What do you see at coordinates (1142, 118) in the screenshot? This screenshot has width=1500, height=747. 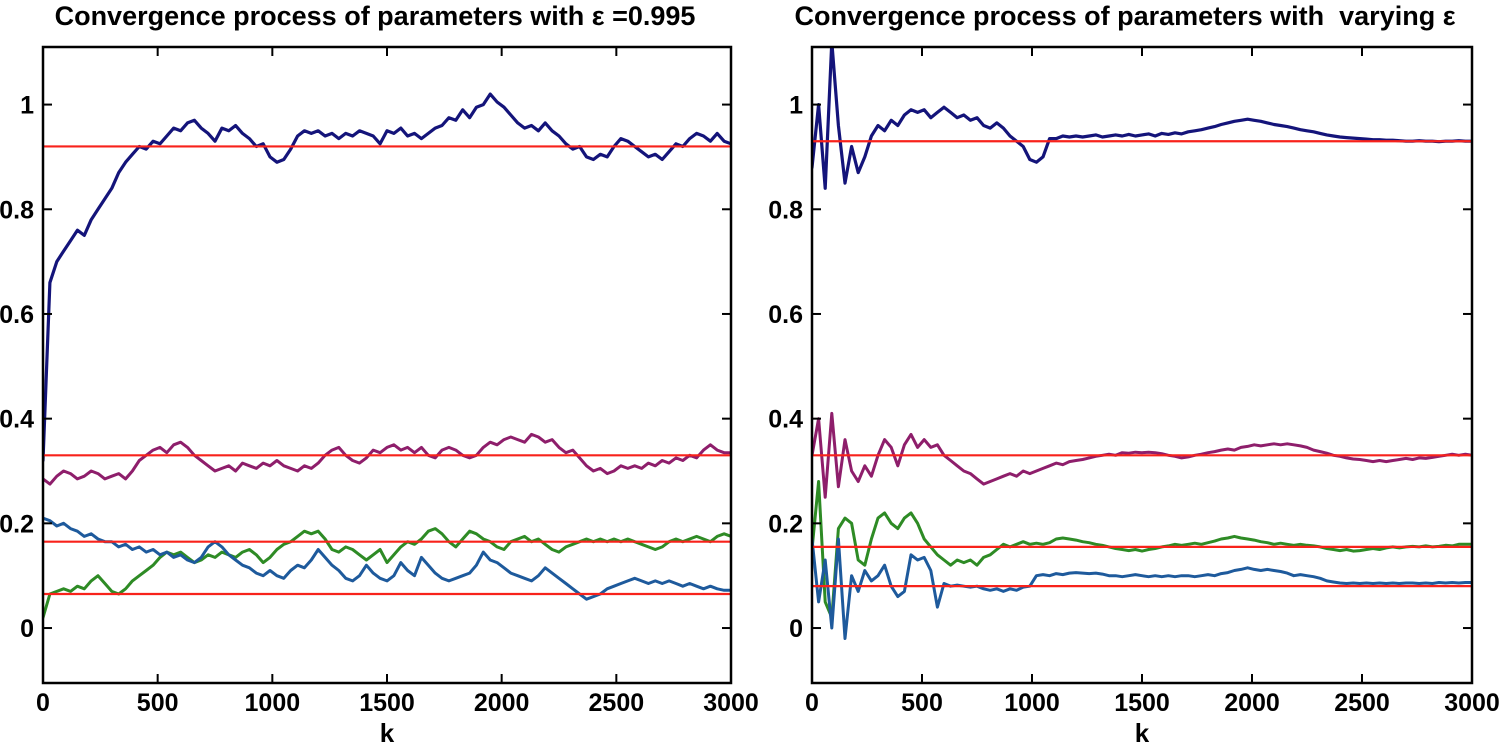 I see `series-navy-parameter-estimate` at bounding box center [1142, 118].